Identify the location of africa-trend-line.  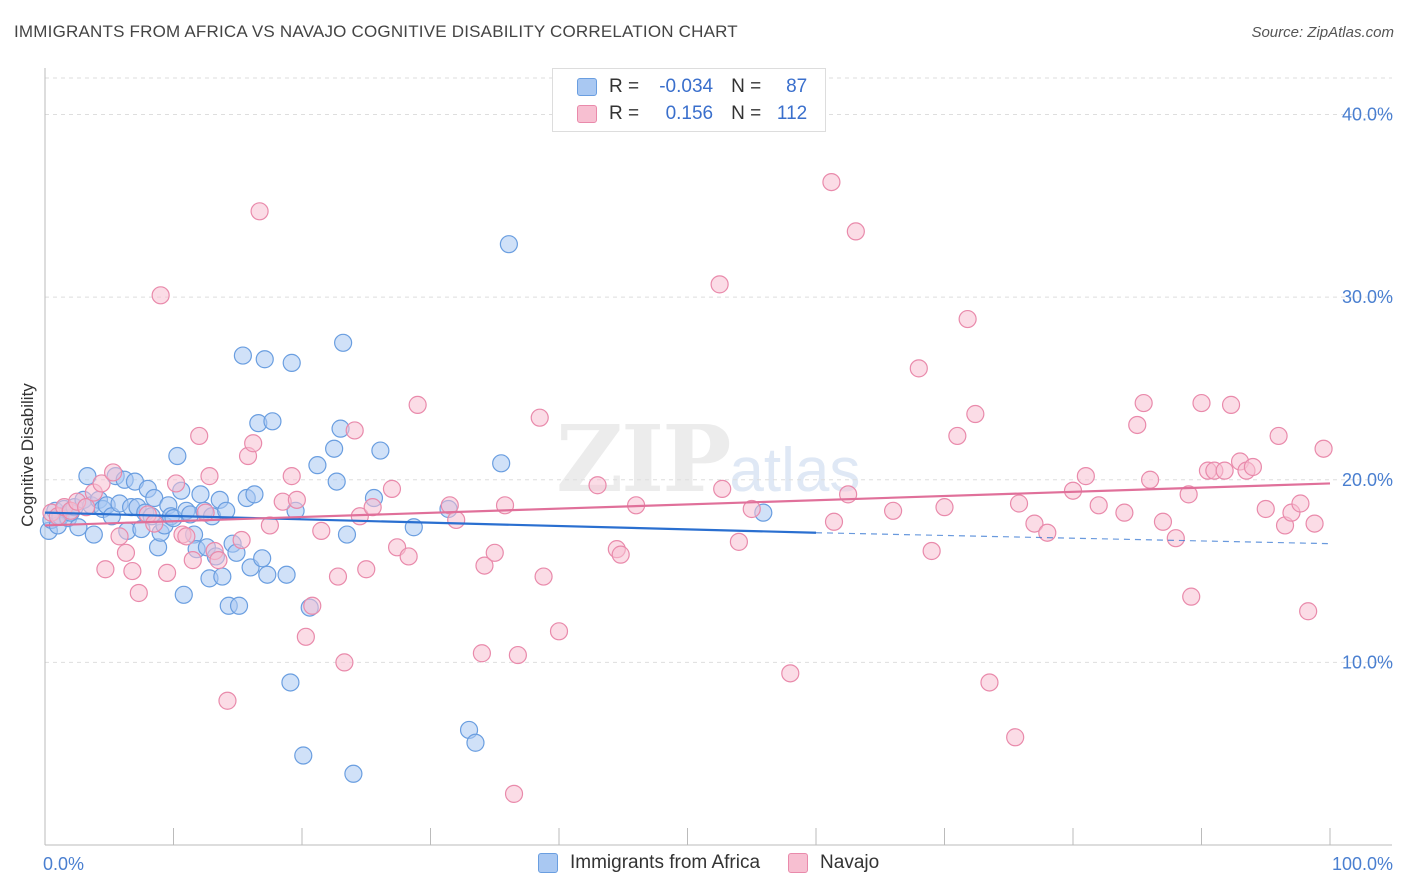
(430, 522).